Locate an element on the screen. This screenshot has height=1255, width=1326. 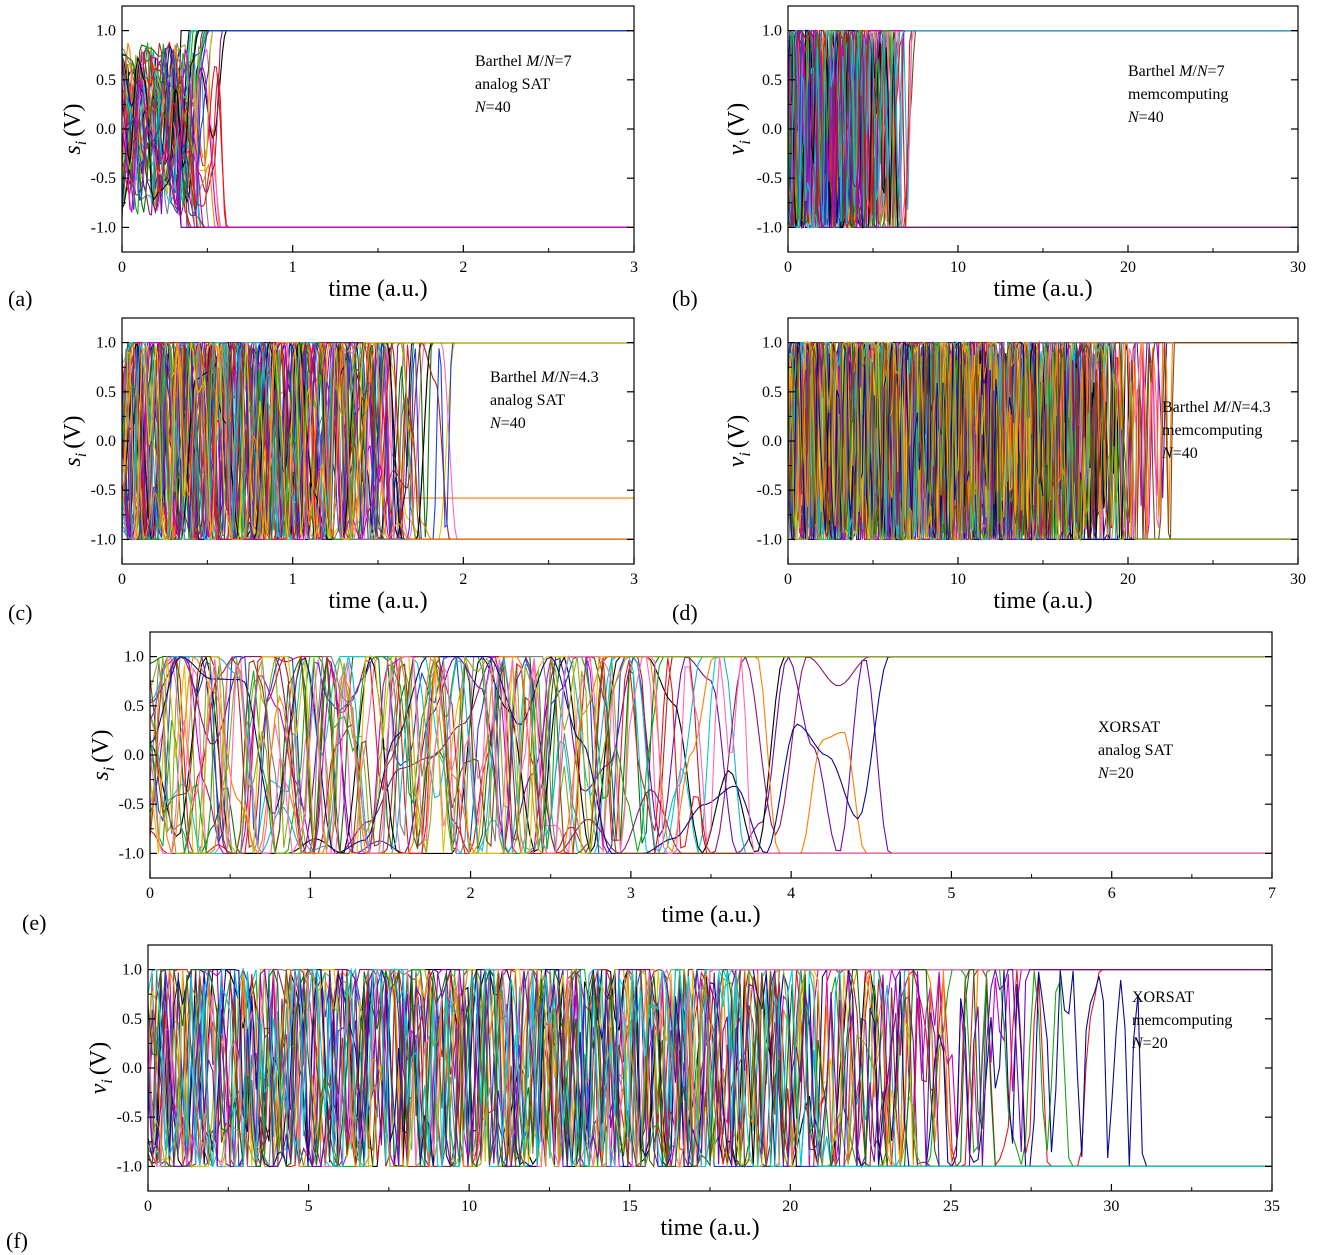
x-tick-label: 15 is located at coordinates (630, 1206).